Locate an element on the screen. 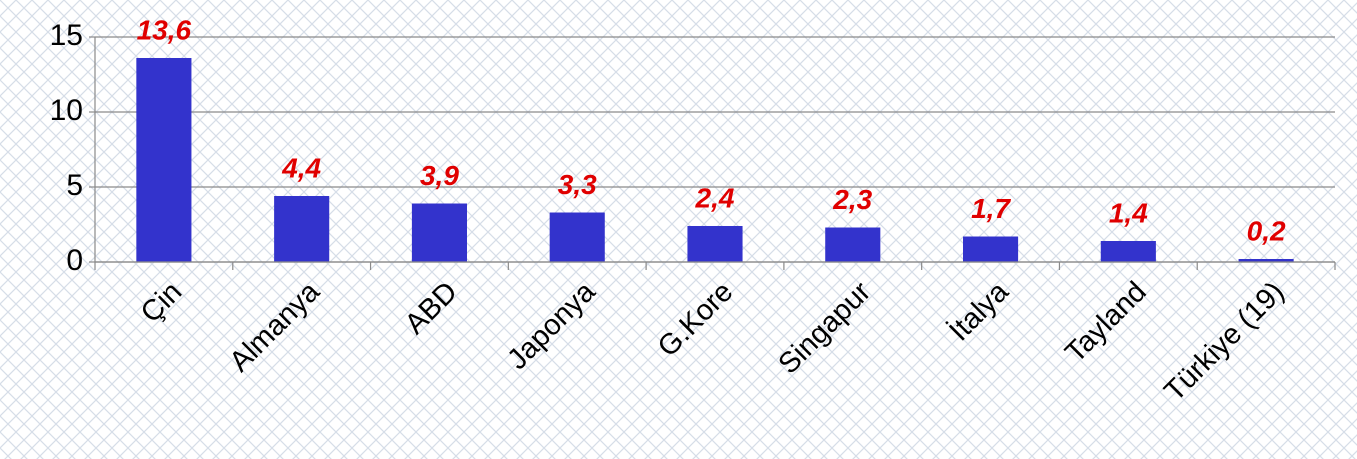  y-tick-label: 15 is located at coordinates (66, 35).